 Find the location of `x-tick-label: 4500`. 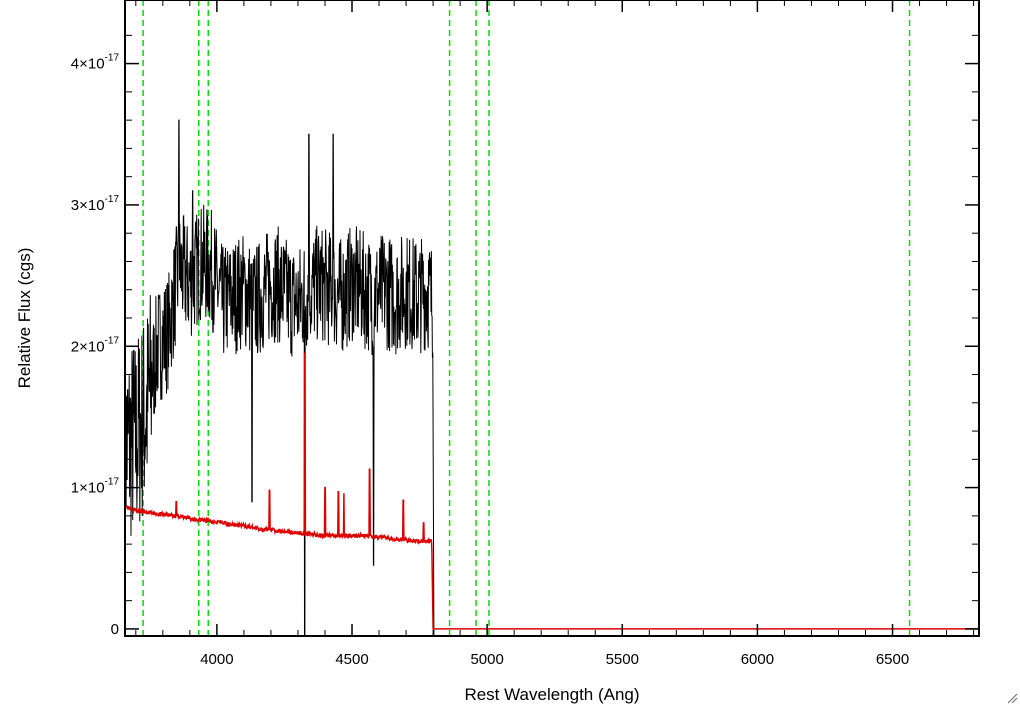

x-tick-label: 4500 is located at coordinates (351, 659).